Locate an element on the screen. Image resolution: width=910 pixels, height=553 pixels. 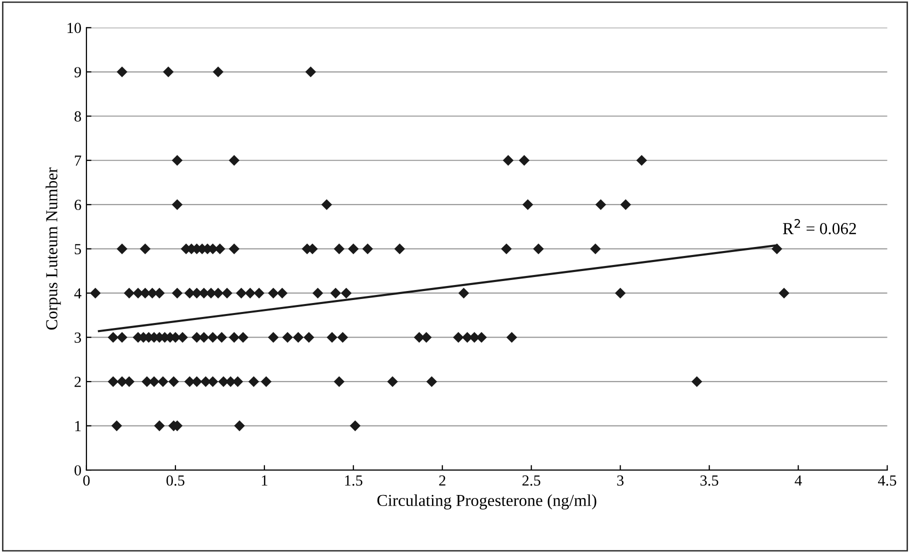
annotation: R$^{2}$ = 0.062 is located at coordinates (819, 226).